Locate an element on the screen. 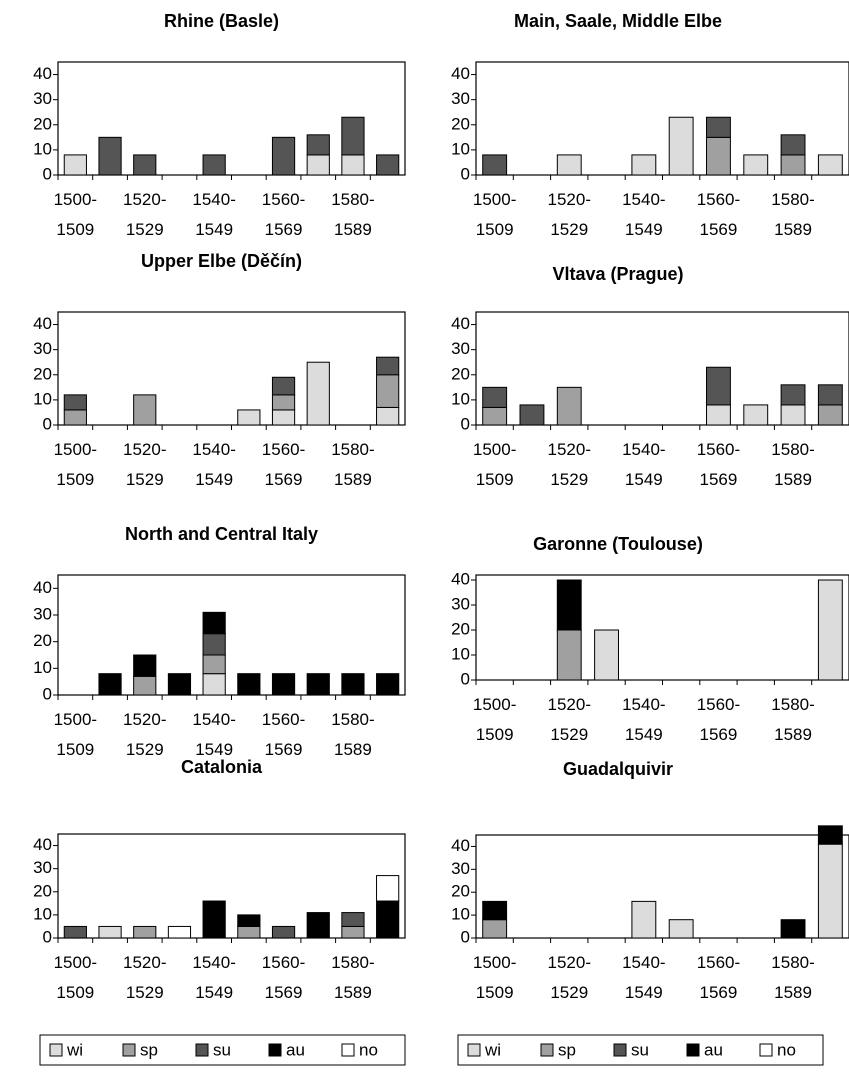  legend-label: au is located at coordinates (713, 1049).